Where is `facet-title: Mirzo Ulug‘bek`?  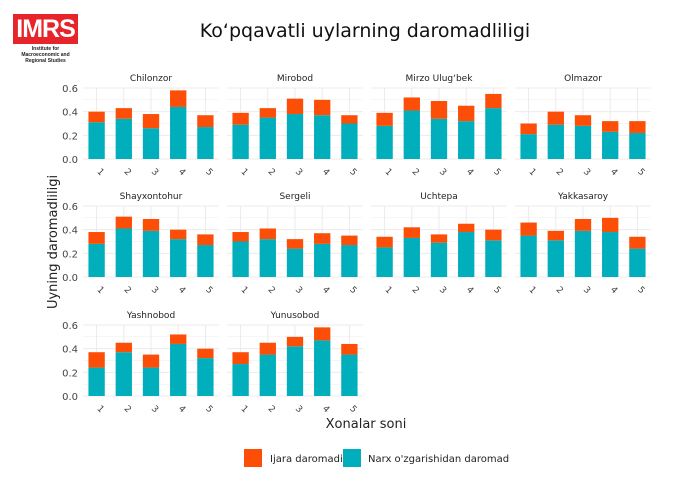
facet-title: Mirzo Ulug‘bek is located at coordinates (440, 79).